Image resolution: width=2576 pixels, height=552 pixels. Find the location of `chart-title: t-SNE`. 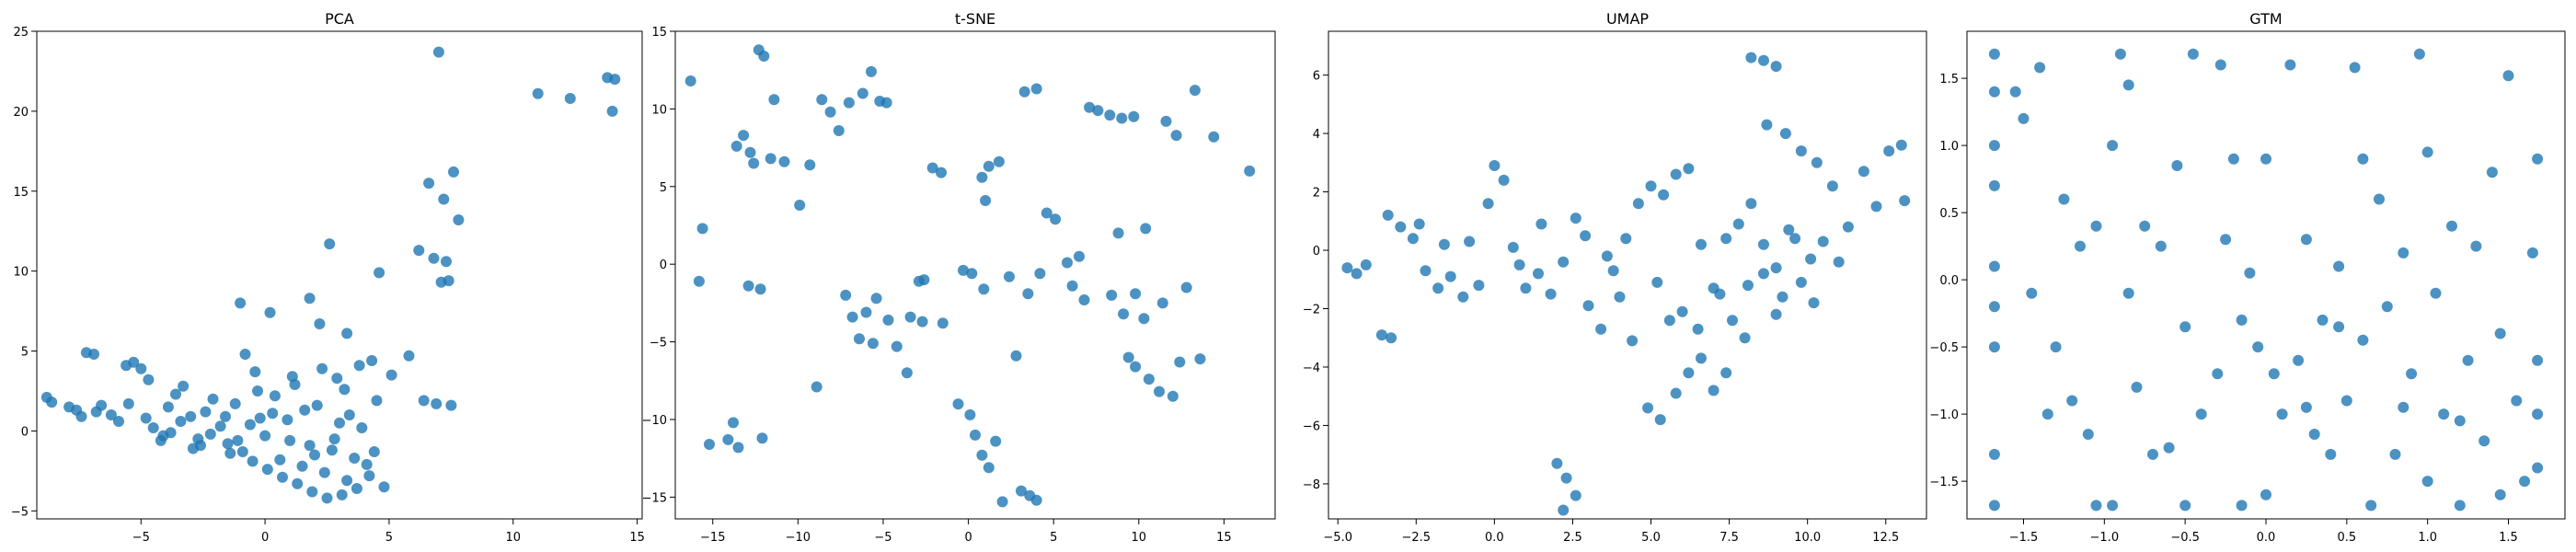

chart-title: t-SNE is located at coordinates (975, 19).